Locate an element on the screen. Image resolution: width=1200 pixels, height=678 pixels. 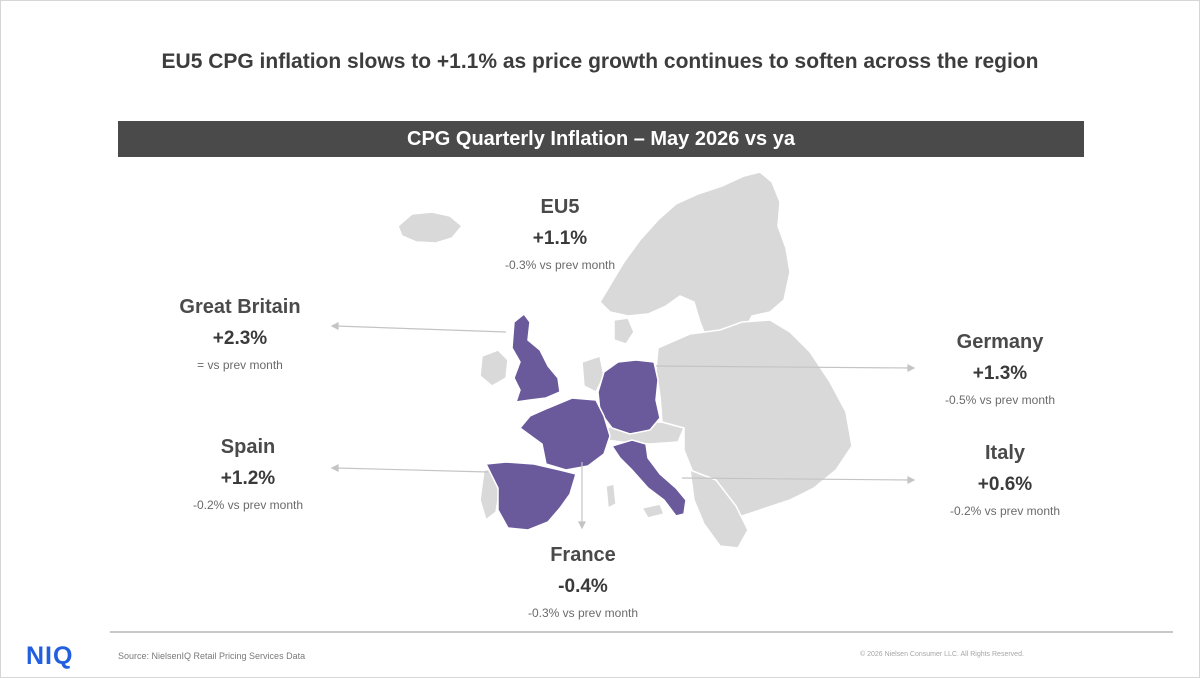
region-value: +0.6% is located at coordinates (1005, 484).